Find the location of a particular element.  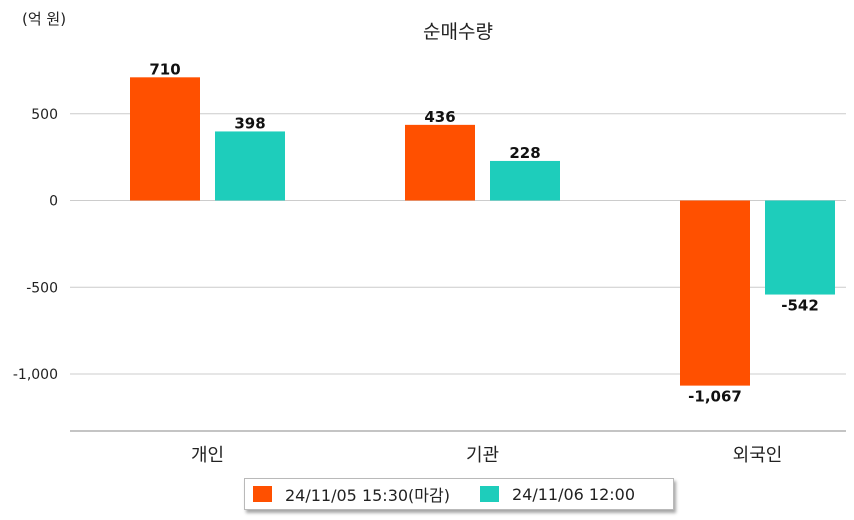

y-tick-label: -1,000 is located at coordinates (35, 375).